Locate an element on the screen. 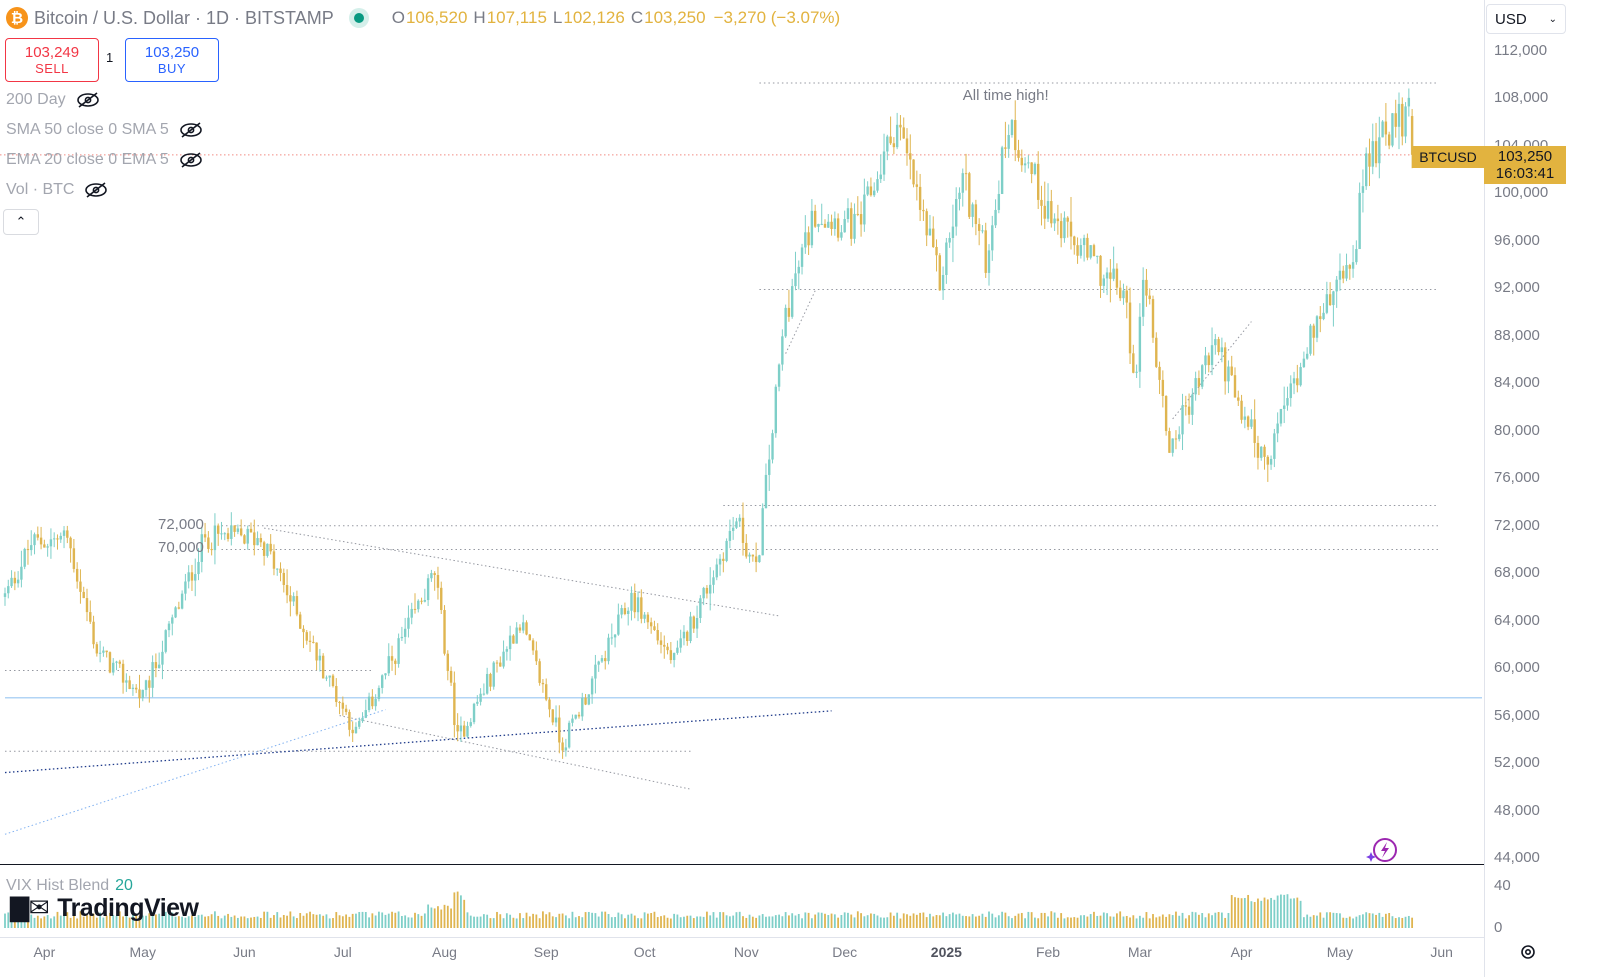 The image size is (1600, 977). vix-indicator-legend: VIX Hist Blend 20 is located at coordinates (69, 886).